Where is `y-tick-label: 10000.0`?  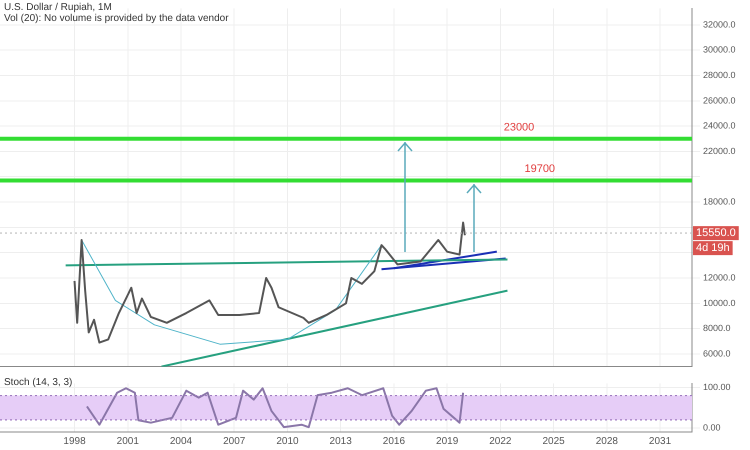 y-tick-label: 10000.0 is located at coordinates (719, 303).